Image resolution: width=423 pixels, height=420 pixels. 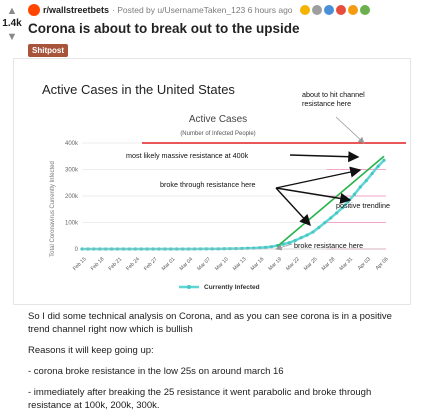 I want to click on chart-title: Active Cases, so click(x=218, y=119).